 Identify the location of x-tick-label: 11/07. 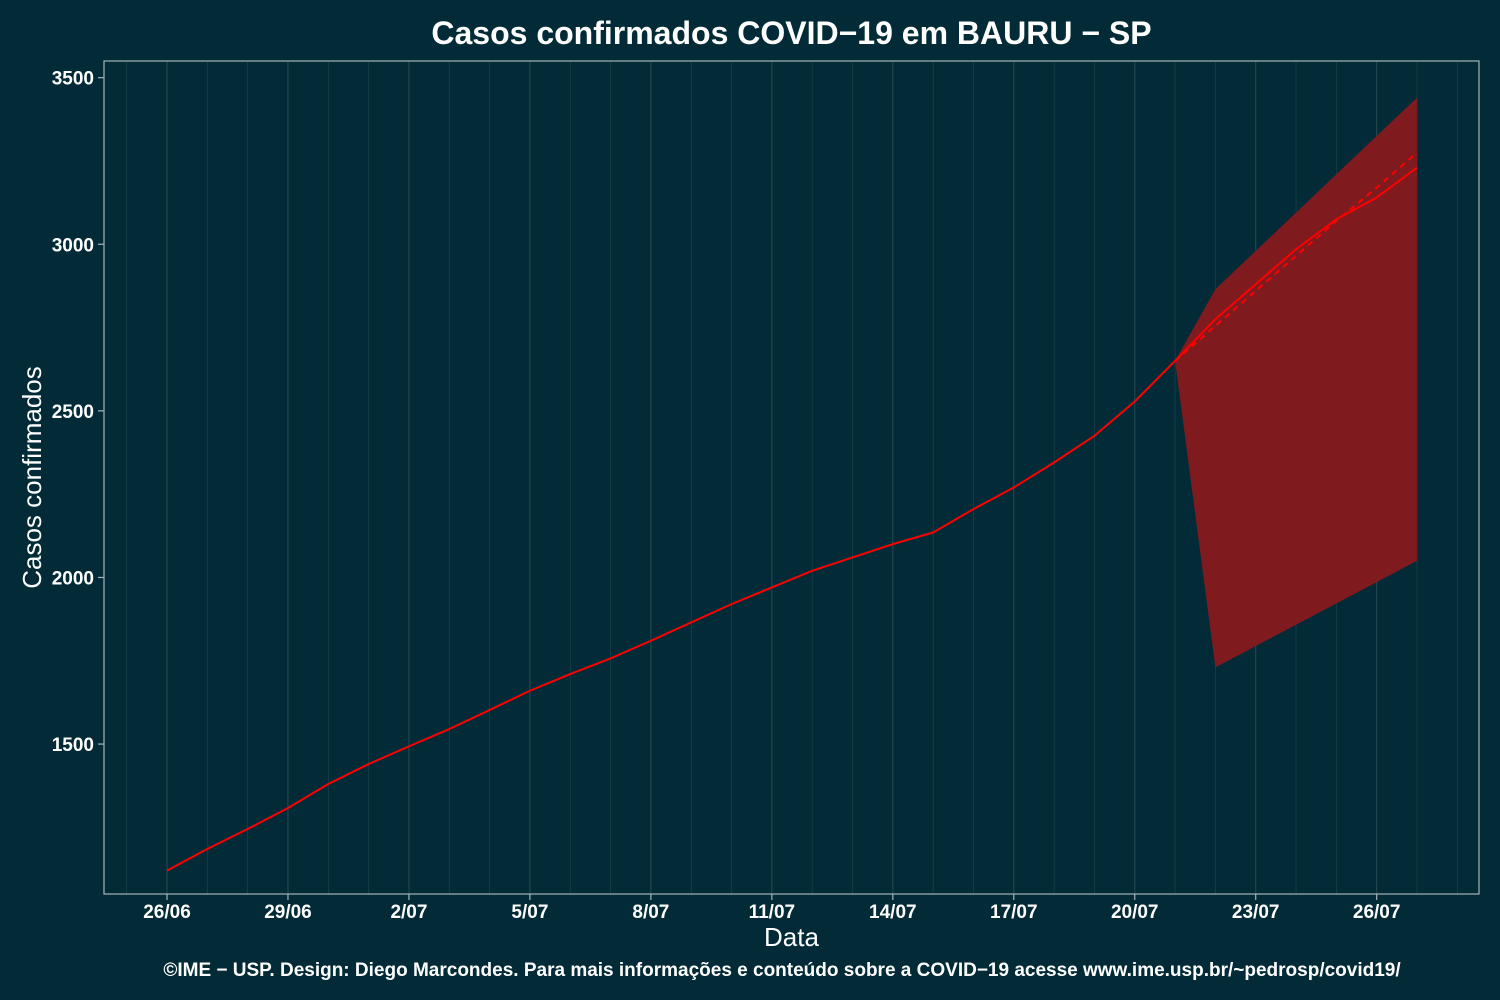
(772, 912).